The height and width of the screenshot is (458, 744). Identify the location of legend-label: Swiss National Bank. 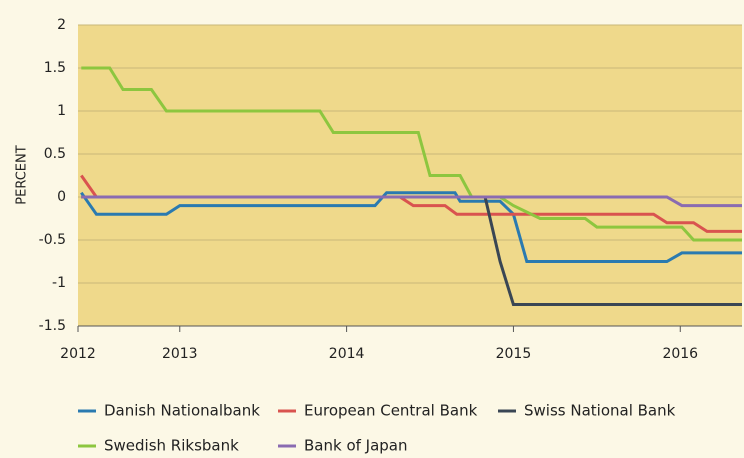
(600, 411).